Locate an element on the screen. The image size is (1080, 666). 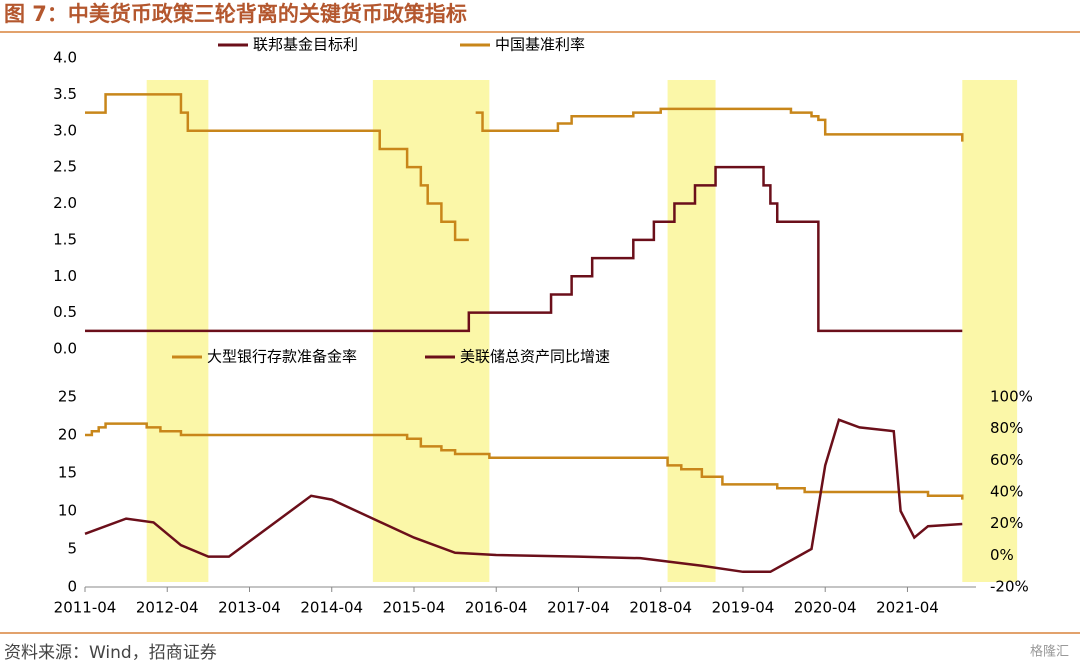
watermark: 格隆汇 is located at coordinates (1049, 652).